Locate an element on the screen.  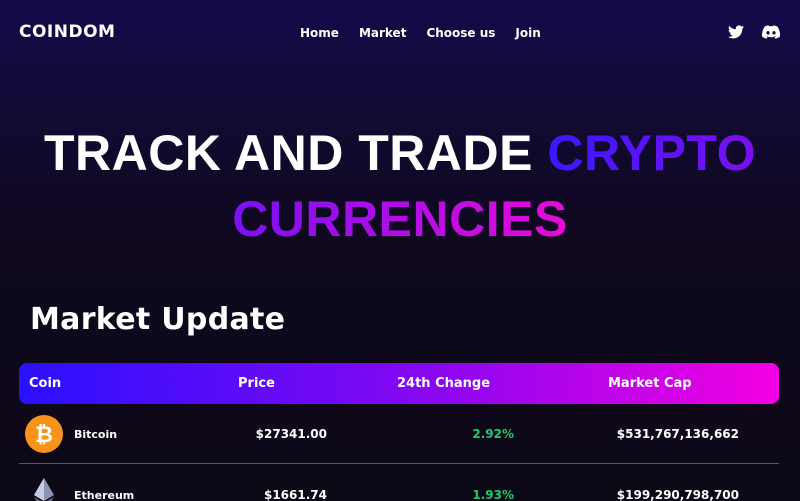
nav-item-join: Join is located at coordinates (528, 33).